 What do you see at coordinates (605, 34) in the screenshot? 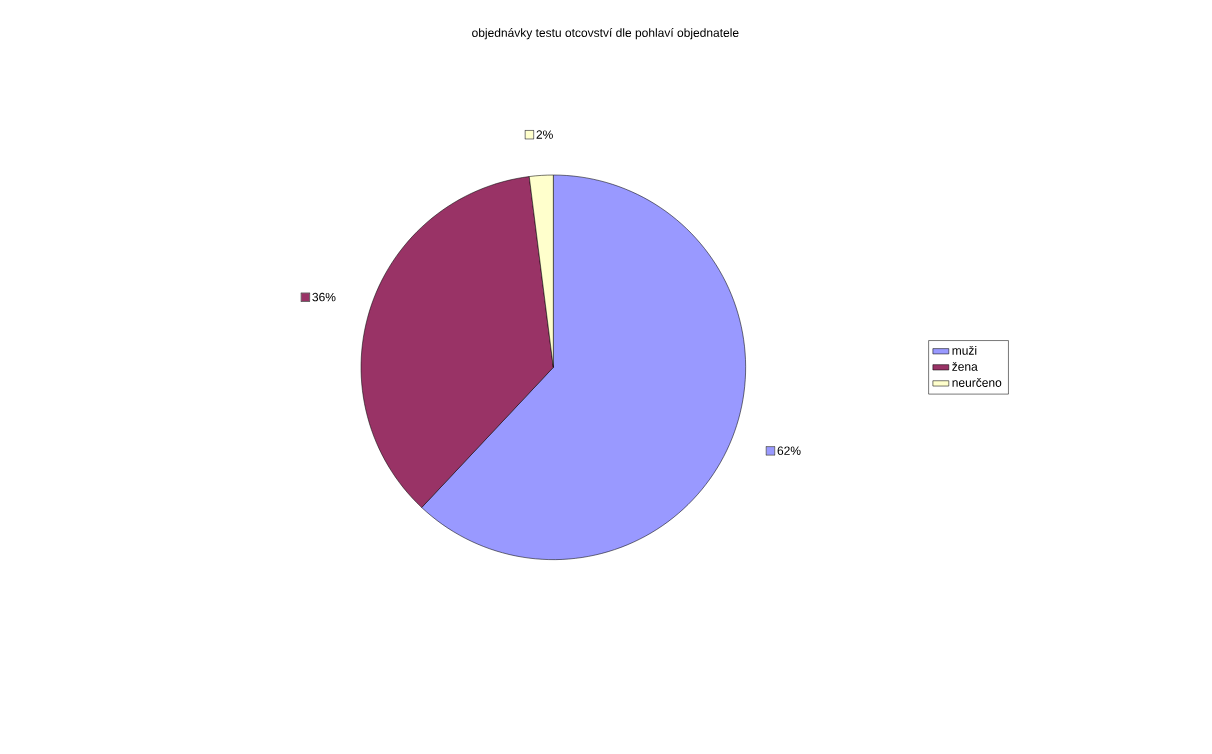
I see `chart-title: objednávky testu otcovství dle pohlaví objednatele` at bounding box center [605, 34].